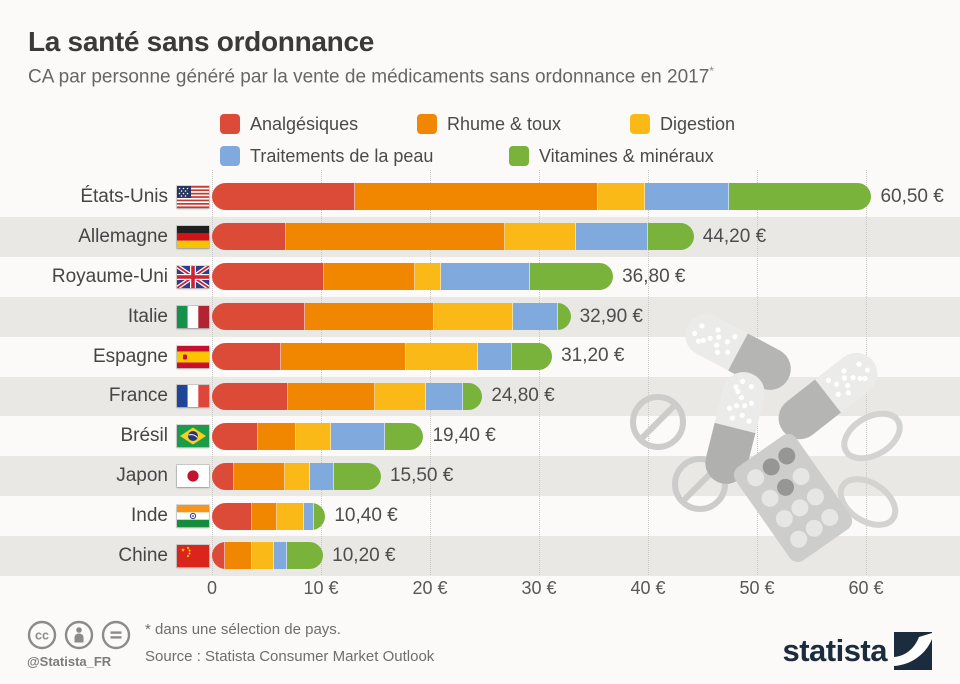 This screenshot has width=960, height=684. Describe the element at coordinates (654, 276) in the screenshot. I see `value-label: 36,80 €` at that location.